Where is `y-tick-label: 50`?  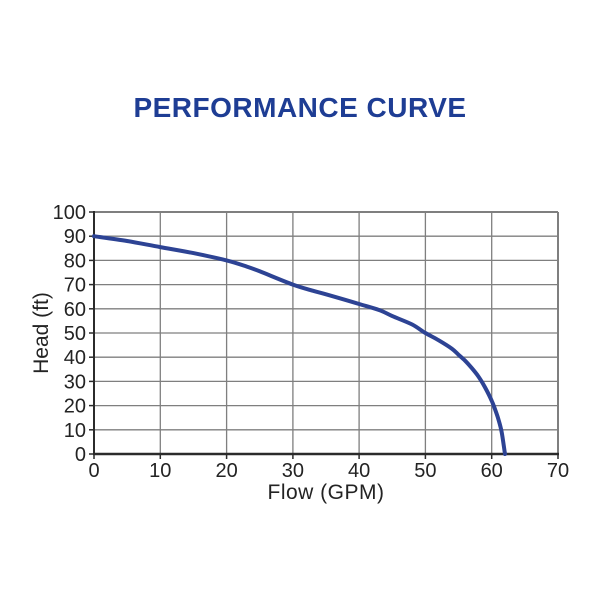
y-tick-label: 50 is located at coordinates (75, 334).